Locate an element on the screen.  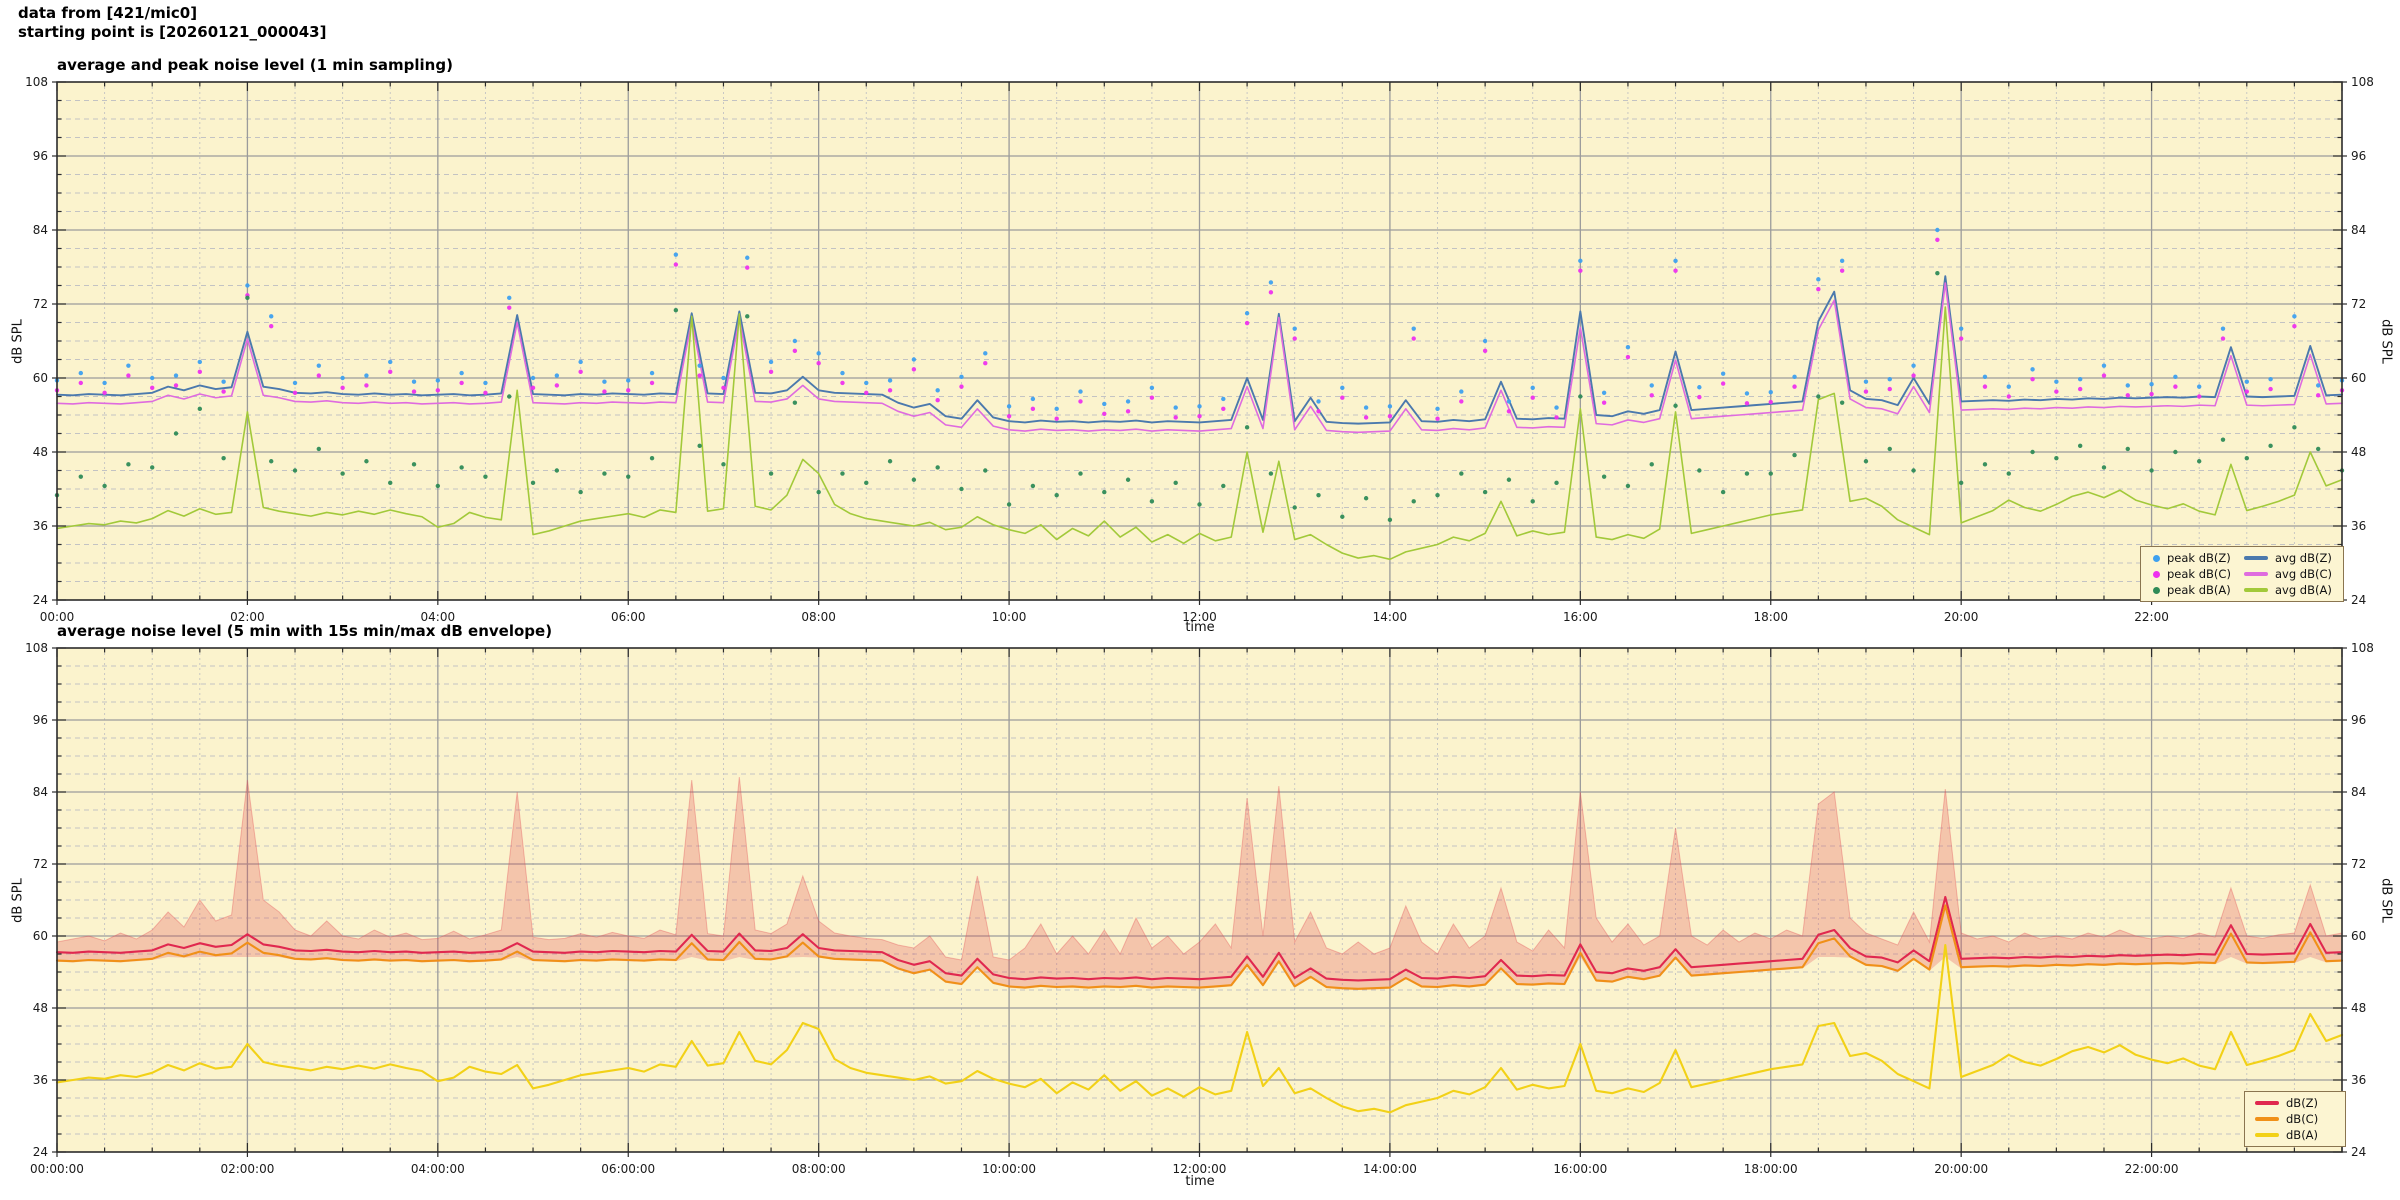
svg-text: 06:00:00 is located at coordinates (628, 1169).